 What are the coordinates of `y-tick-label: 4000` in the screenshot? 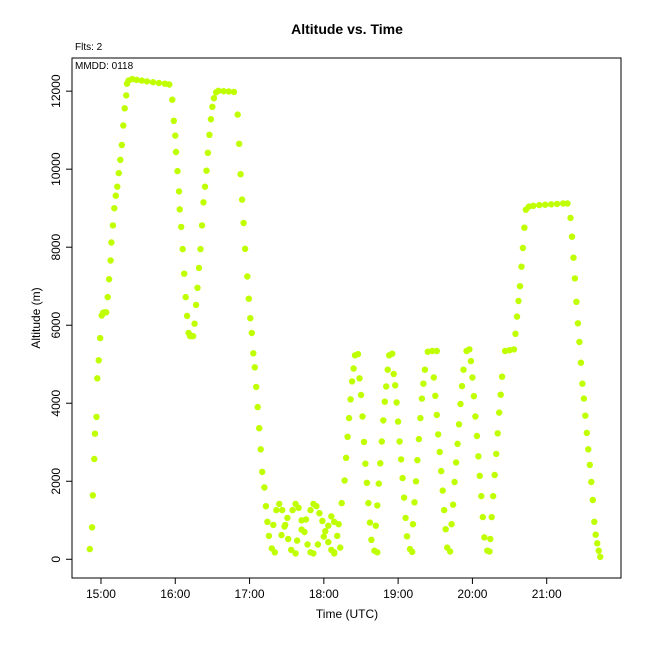 It's located at (56, 403).